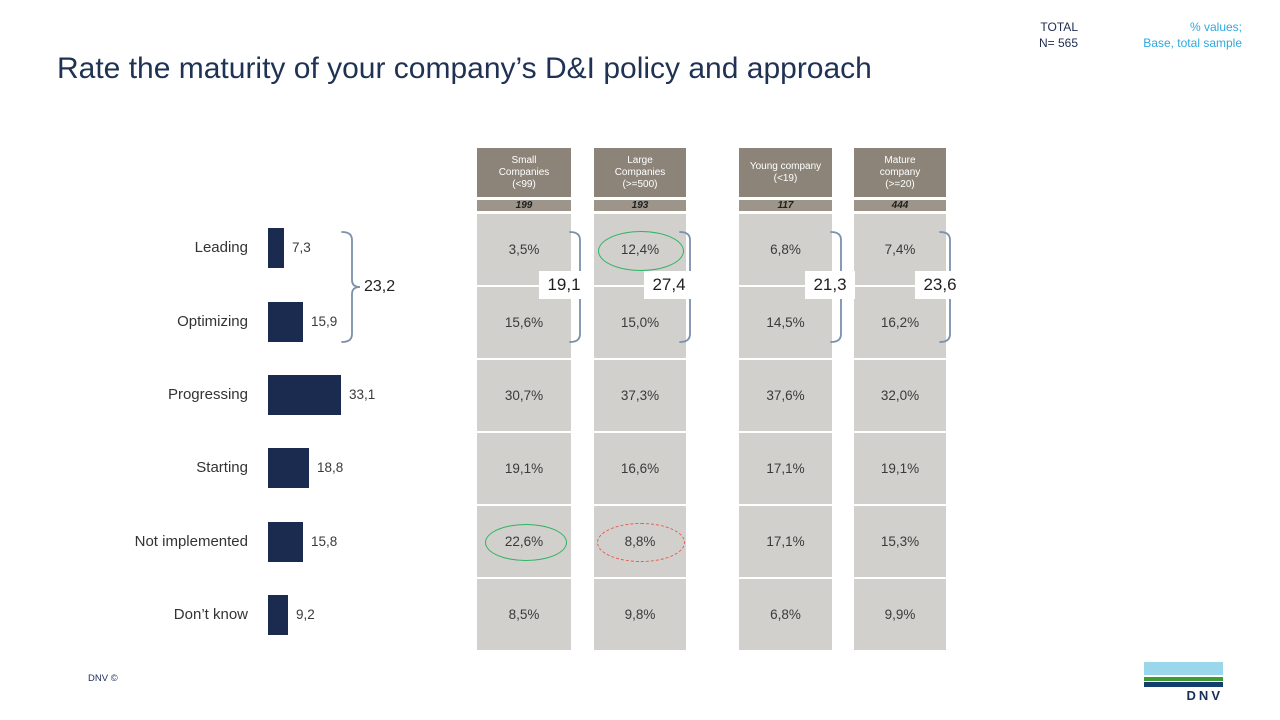 The width and height of the screenshot is (1280, 720). What do you see at coordinates (785, 205) in the screenshot?
I see `segment-base-young: 117` at bounding box center [785, 205].